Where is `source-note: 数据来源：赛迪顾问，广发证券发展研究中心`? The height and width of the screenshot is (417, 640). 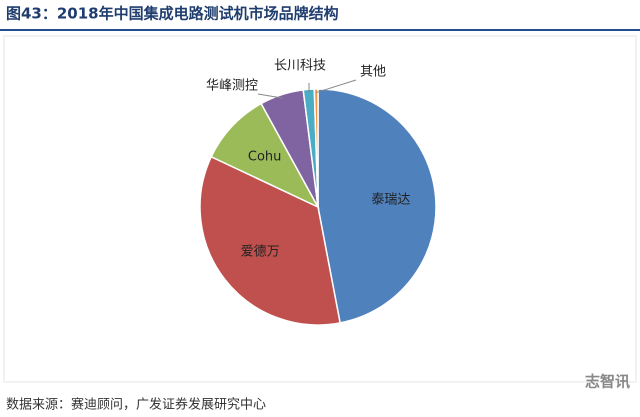 source-note: 数据来源：赛迪顾问，广发证券发展研究中心 is located at coordinates (136, 405).